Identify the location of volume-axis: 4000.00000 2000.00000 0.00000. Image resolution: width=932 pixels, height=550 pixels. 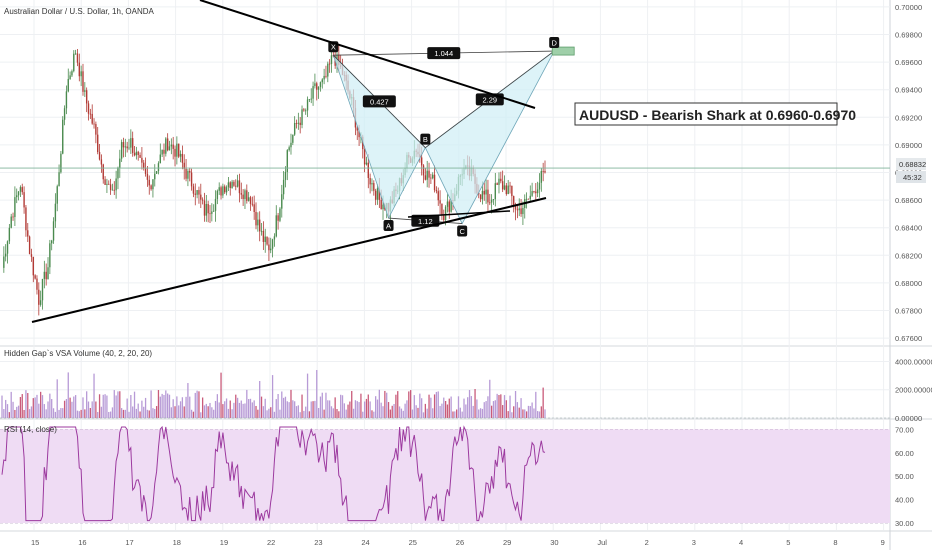
(913, 390).